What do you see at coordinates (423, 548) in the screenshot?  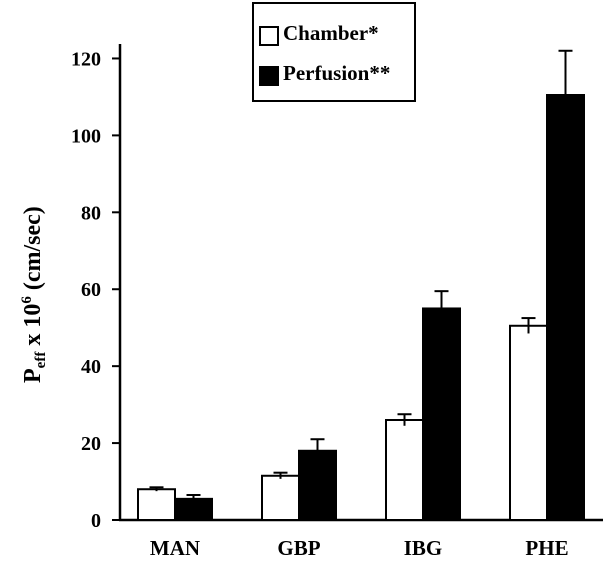 I see `x-tick-label: IBG` at bounding box center [423, 548].